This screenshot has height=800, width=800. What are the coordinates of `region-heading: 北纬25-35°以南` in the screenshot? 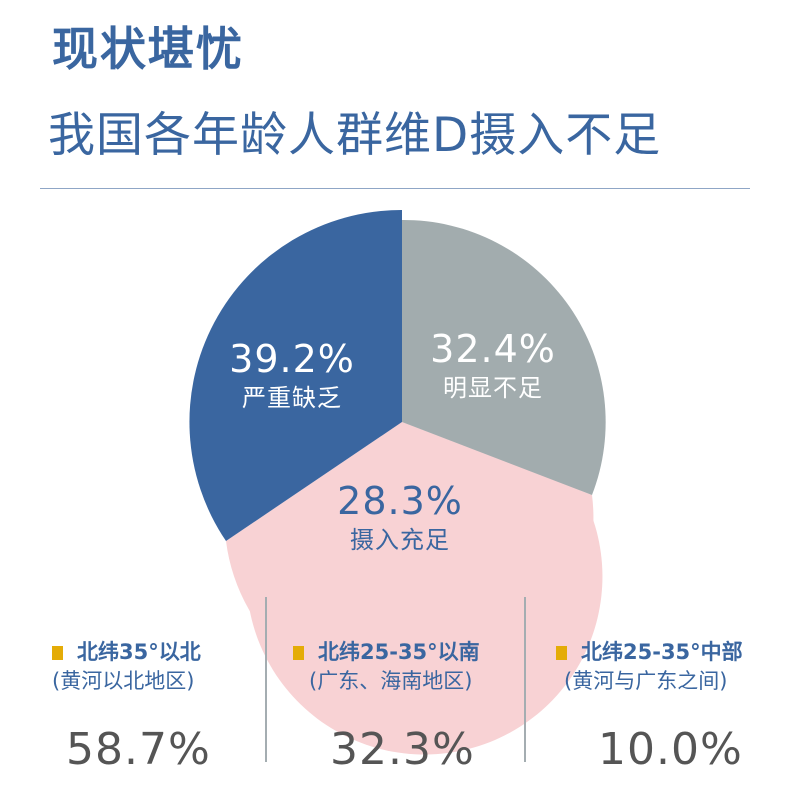 It's located at (399, 652).